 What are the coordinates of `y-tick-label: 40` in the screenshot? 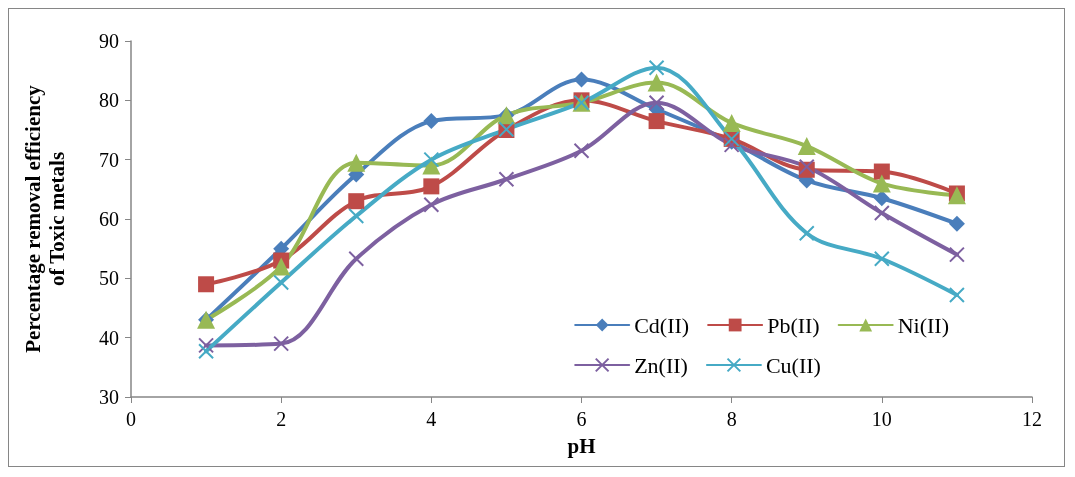 It's located at (109, 337).